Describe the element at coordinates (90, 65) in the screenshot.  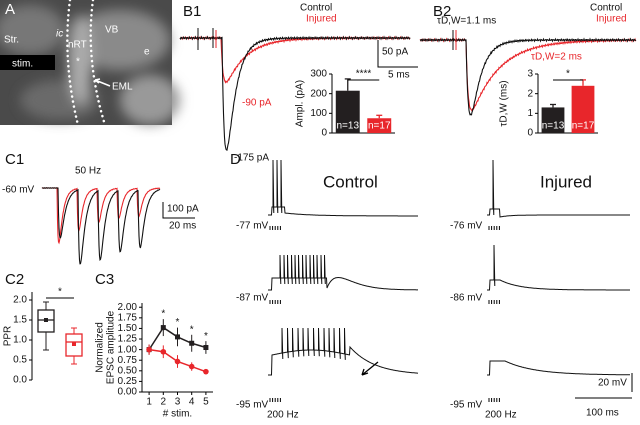
I see `image-texture` at that location.